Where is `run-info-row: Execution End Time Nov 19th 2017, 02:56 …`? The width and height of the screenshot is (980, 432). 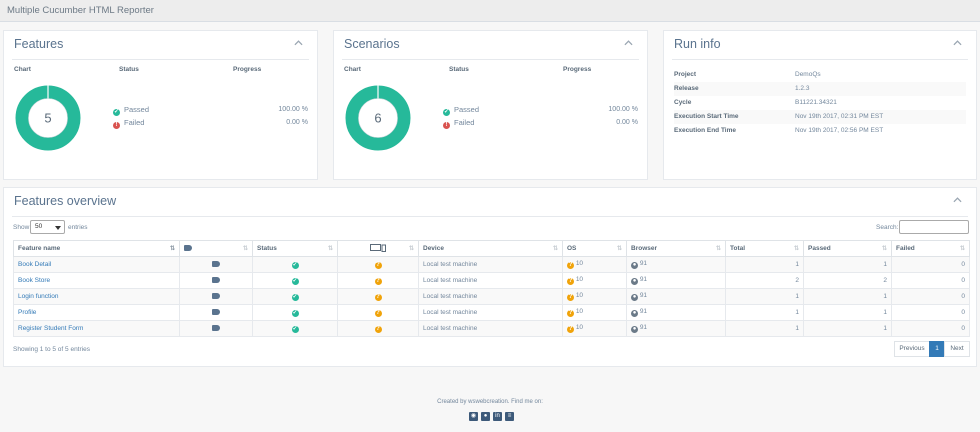 run-info-row: Execution End Time Nov 19th 2017, 02:56 … is located at coordinates (820, 131).